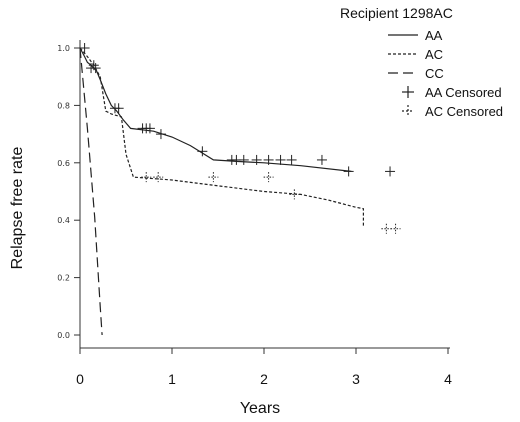 This screenshot has height=422, width=520. I want to click on y-axis-title: Relapse free rate, so click(17, 208).